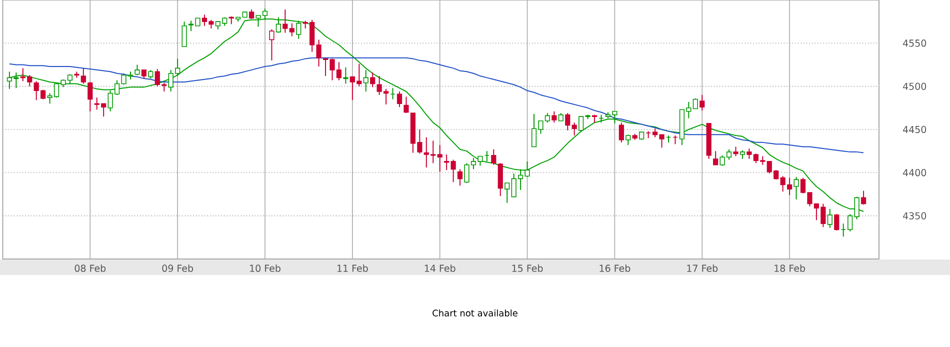 The height and width of the screenshot is (347, 950). What do you see at coordinates (353, 268) in the screenshot?
I see `x-tick-label: 11 Feb` at bounding box center [353, 268].